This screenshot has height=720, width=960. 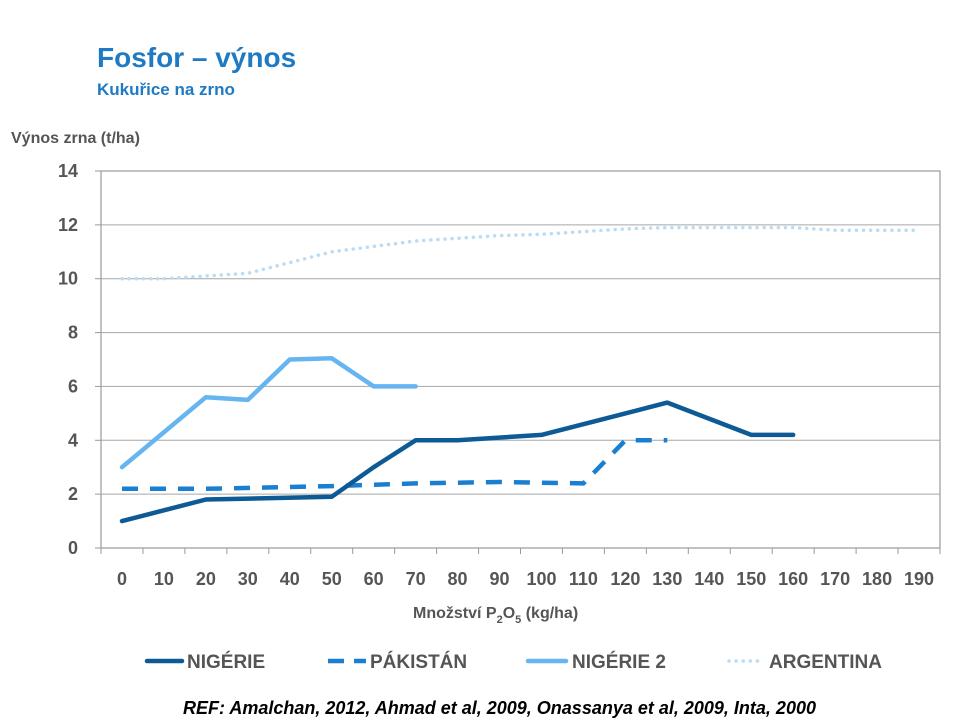 What do you see at coordinates (73, 494) in the screenshot?
I see `y-tick-label: 2` at bounding box center [73, 494].